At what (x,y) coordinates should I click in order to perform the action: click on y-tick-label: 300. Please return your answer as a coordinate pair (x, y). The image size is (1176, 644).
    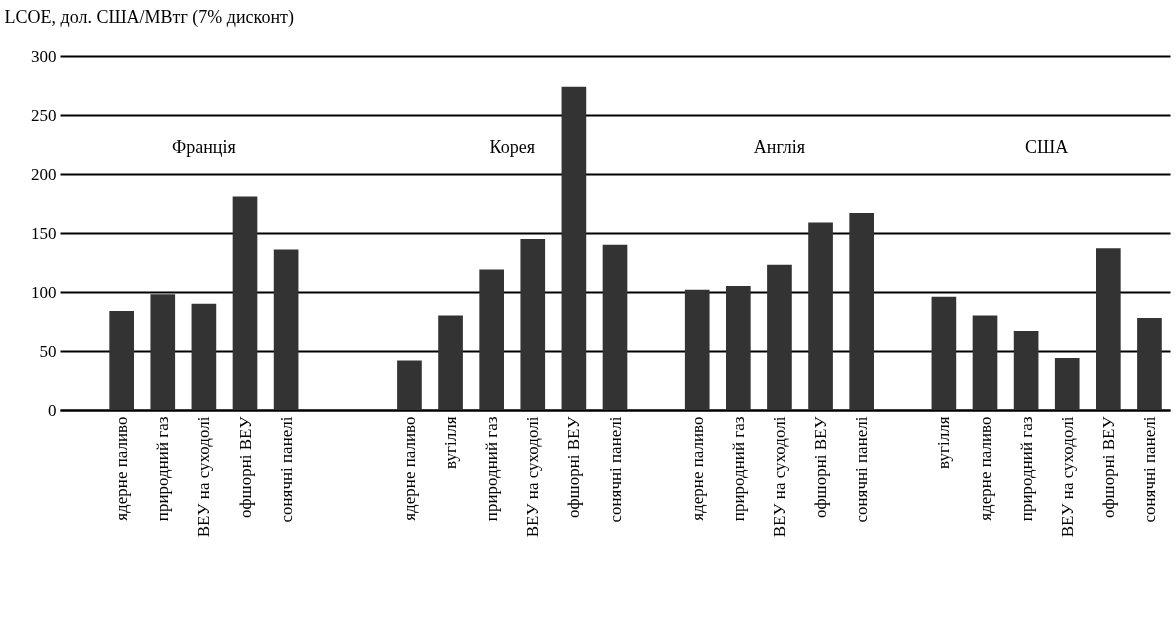
    Looking at the image, I should click on (44, 56).